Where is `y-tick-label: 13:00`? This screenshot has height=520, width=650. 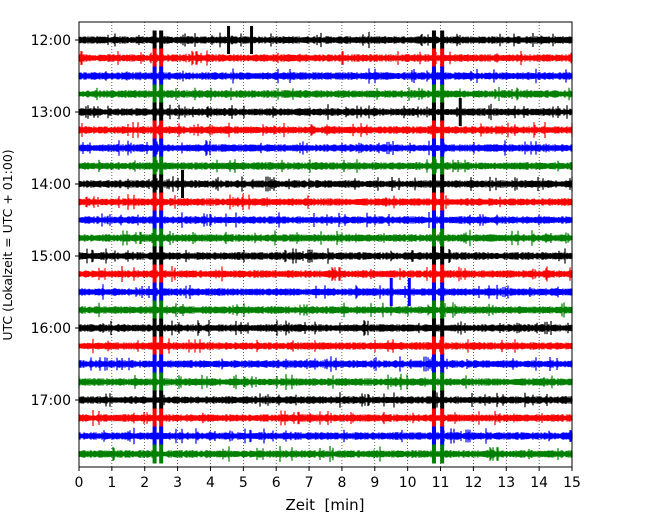
y-tick-label: 13:00 is located at coordinates (51, 113).